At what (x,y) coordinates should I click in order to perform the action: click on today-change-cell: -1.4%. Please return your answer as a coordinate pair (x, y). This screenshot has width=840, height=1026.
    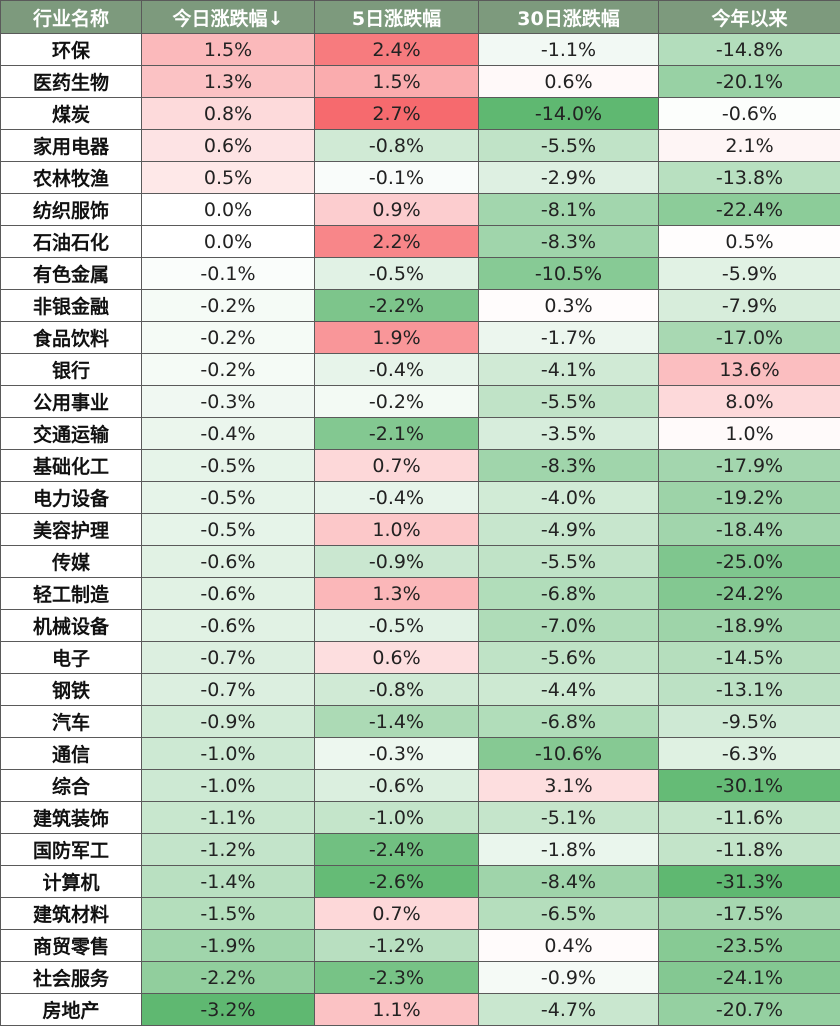
    Looking at the image, I should click on (228, 882).